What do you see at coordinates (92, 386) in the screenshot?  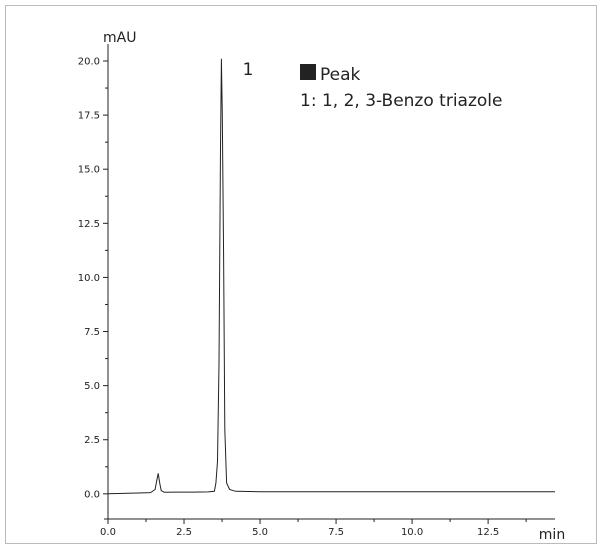 I see `y-tick-label: 5.0` at bounding box center [92, 386].